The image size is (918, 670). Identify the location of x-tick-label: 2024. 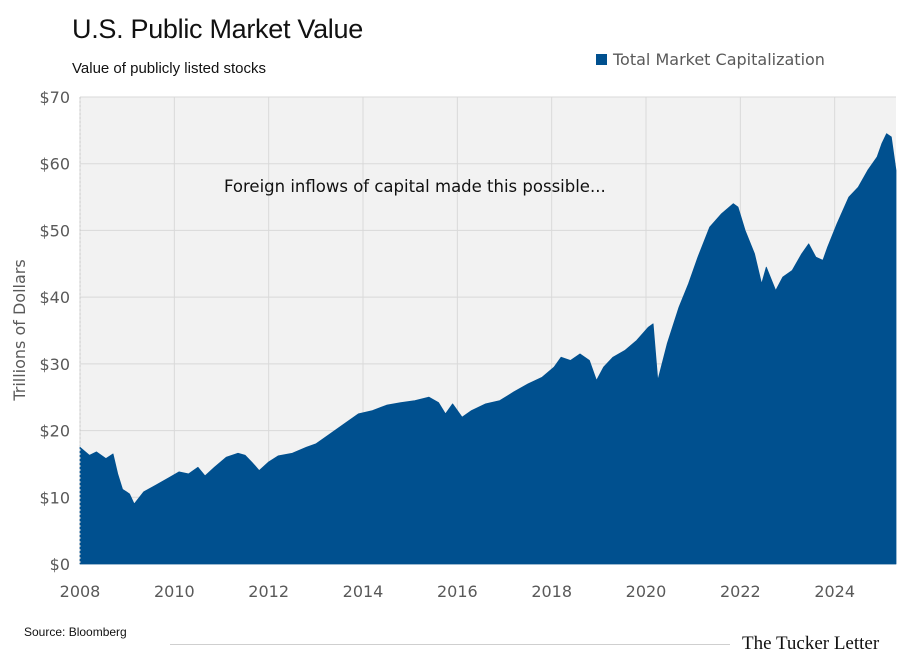
(834, 591).